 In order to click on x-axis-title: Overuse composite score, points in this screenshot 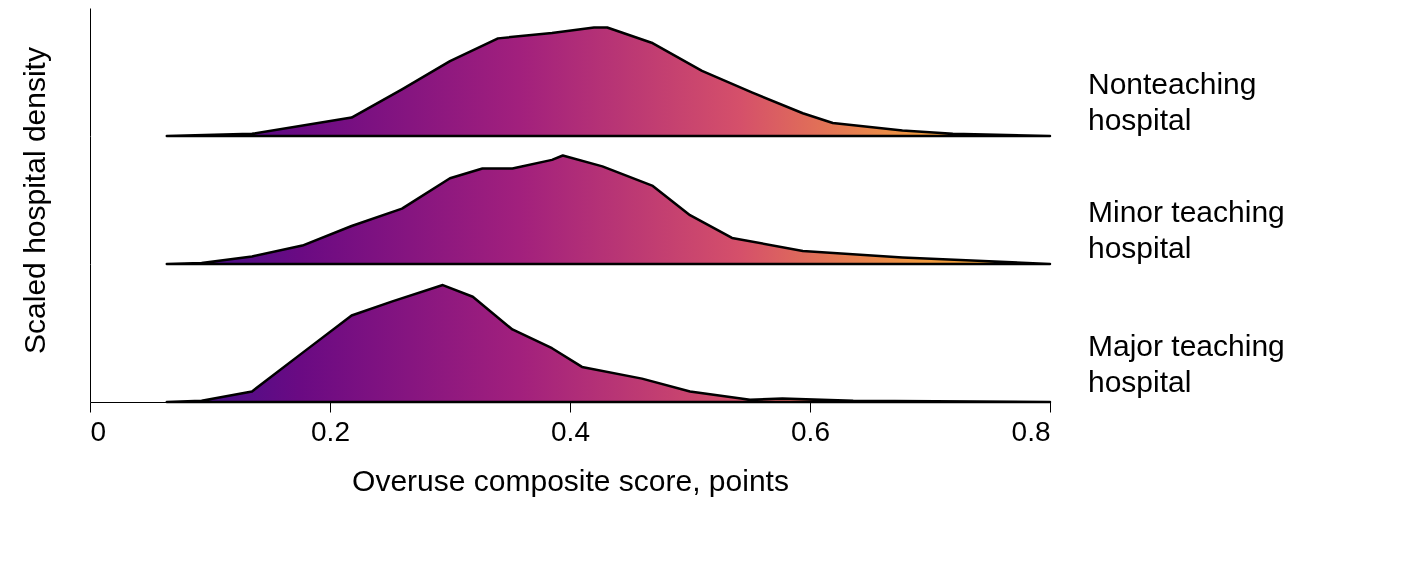, I will do `click(570, 480)`.